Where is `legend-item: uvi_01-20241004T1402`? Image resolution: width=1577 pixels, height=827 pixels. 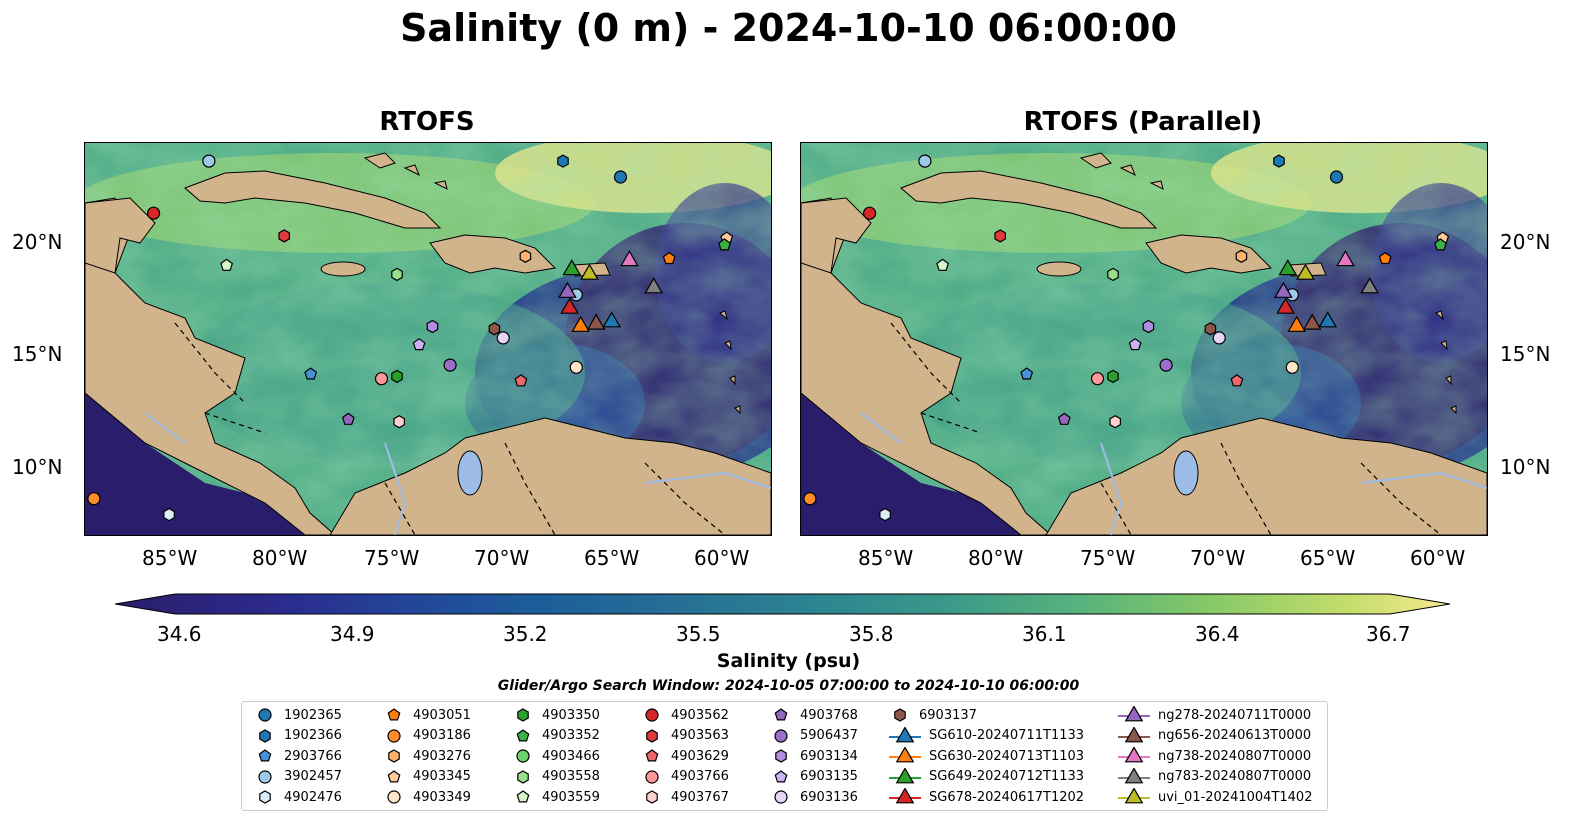 legend-item: uvi_01-20241004T1402 is located at coordinates (1214, 797).